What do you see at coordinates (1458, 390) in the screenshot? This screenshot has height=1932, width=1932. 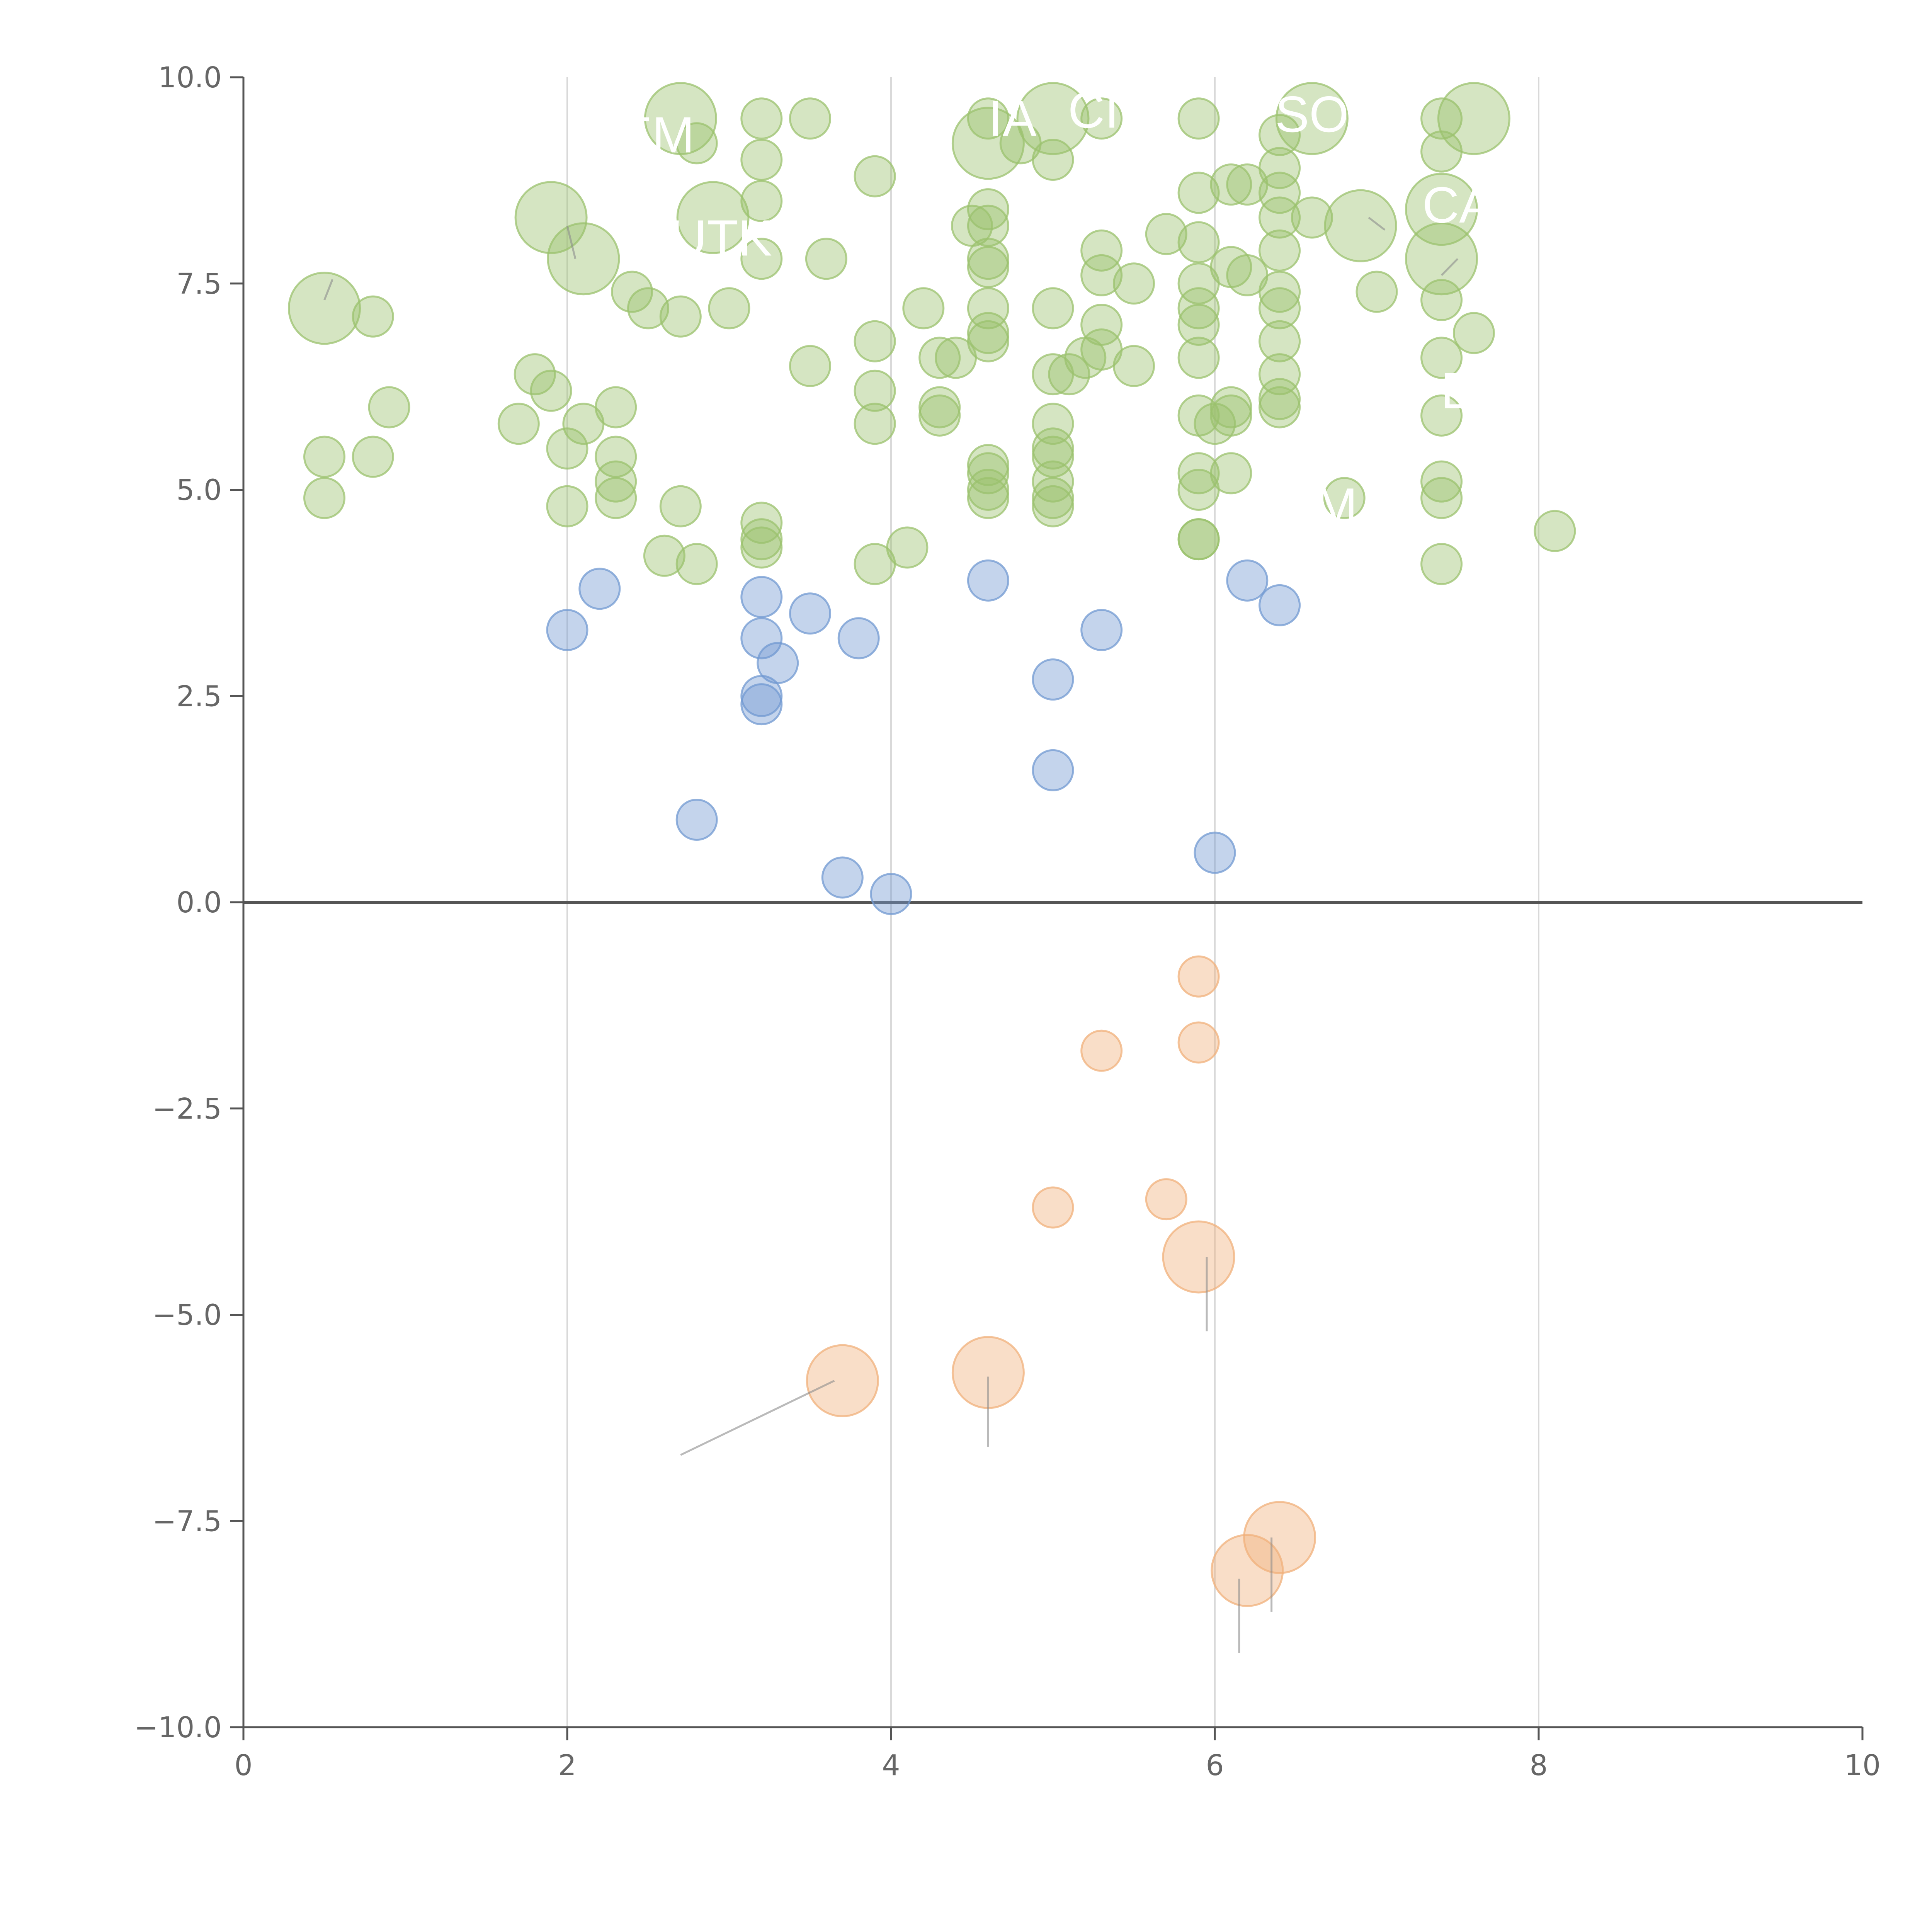 I see `point-label: B` at bounding box center [1458, 390].